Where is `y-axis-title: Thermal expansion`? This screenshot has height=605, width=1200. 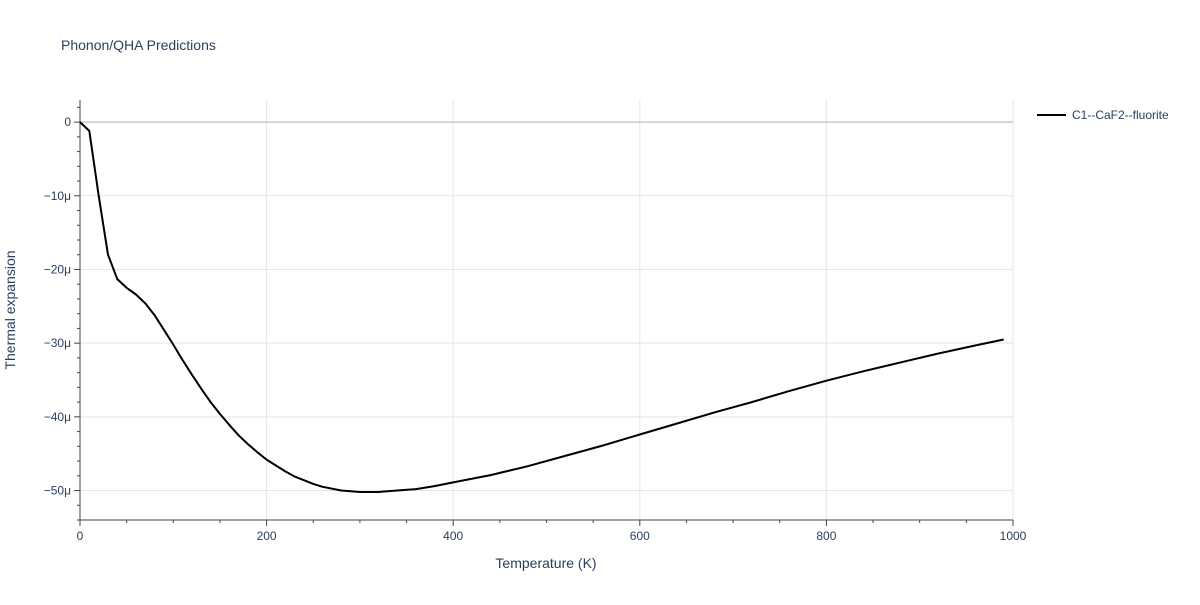
y-axis-title: Thermal expansion is located at coordinates (10, 309).